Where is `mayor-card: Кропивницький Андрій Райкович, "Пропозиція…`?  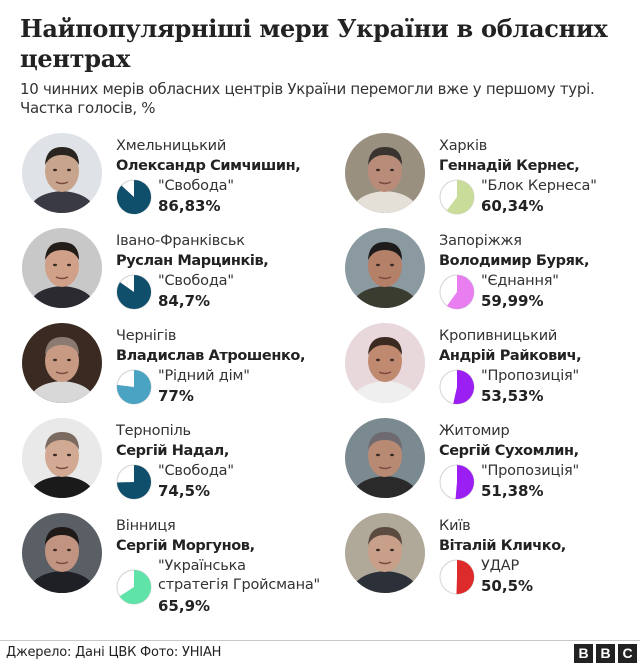
mayor-card: Кропивницький Андрій Райкович, "Пропозиція… is located at coordinates (492, 369).